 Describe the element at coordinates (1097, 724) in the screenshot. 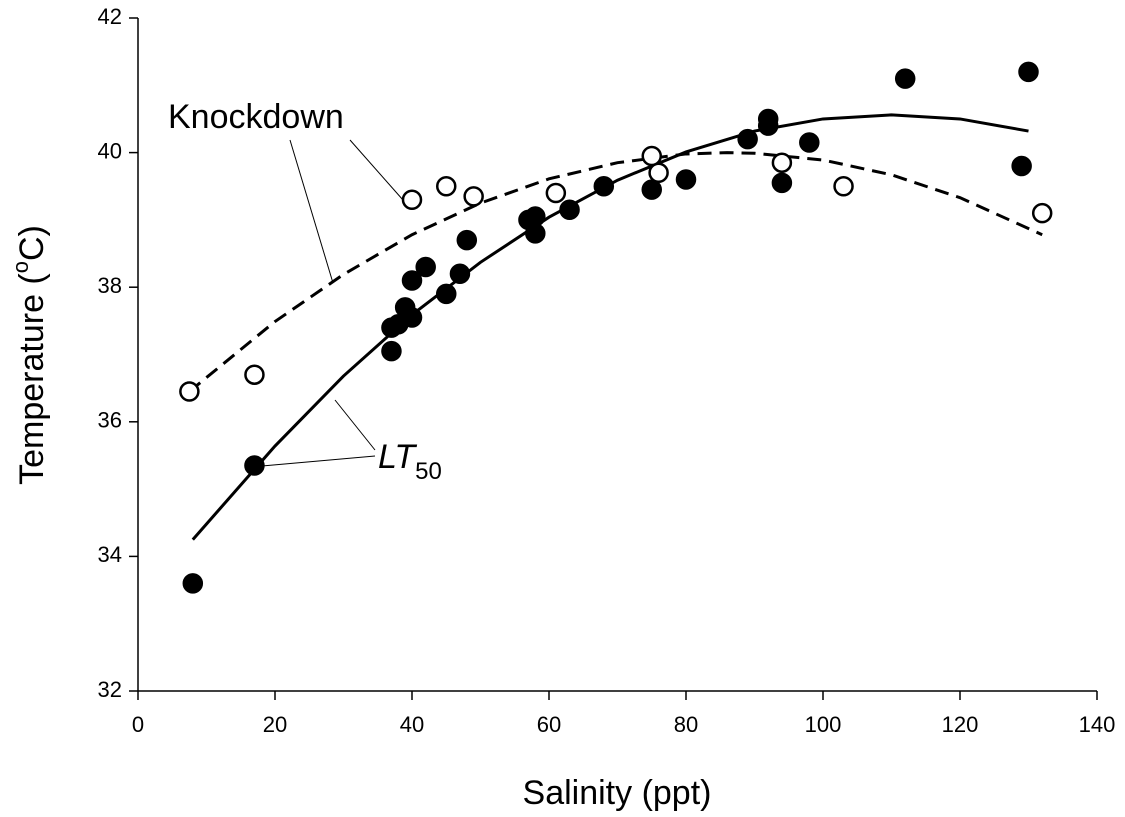

I see `x-tick-label: 140` at that location.